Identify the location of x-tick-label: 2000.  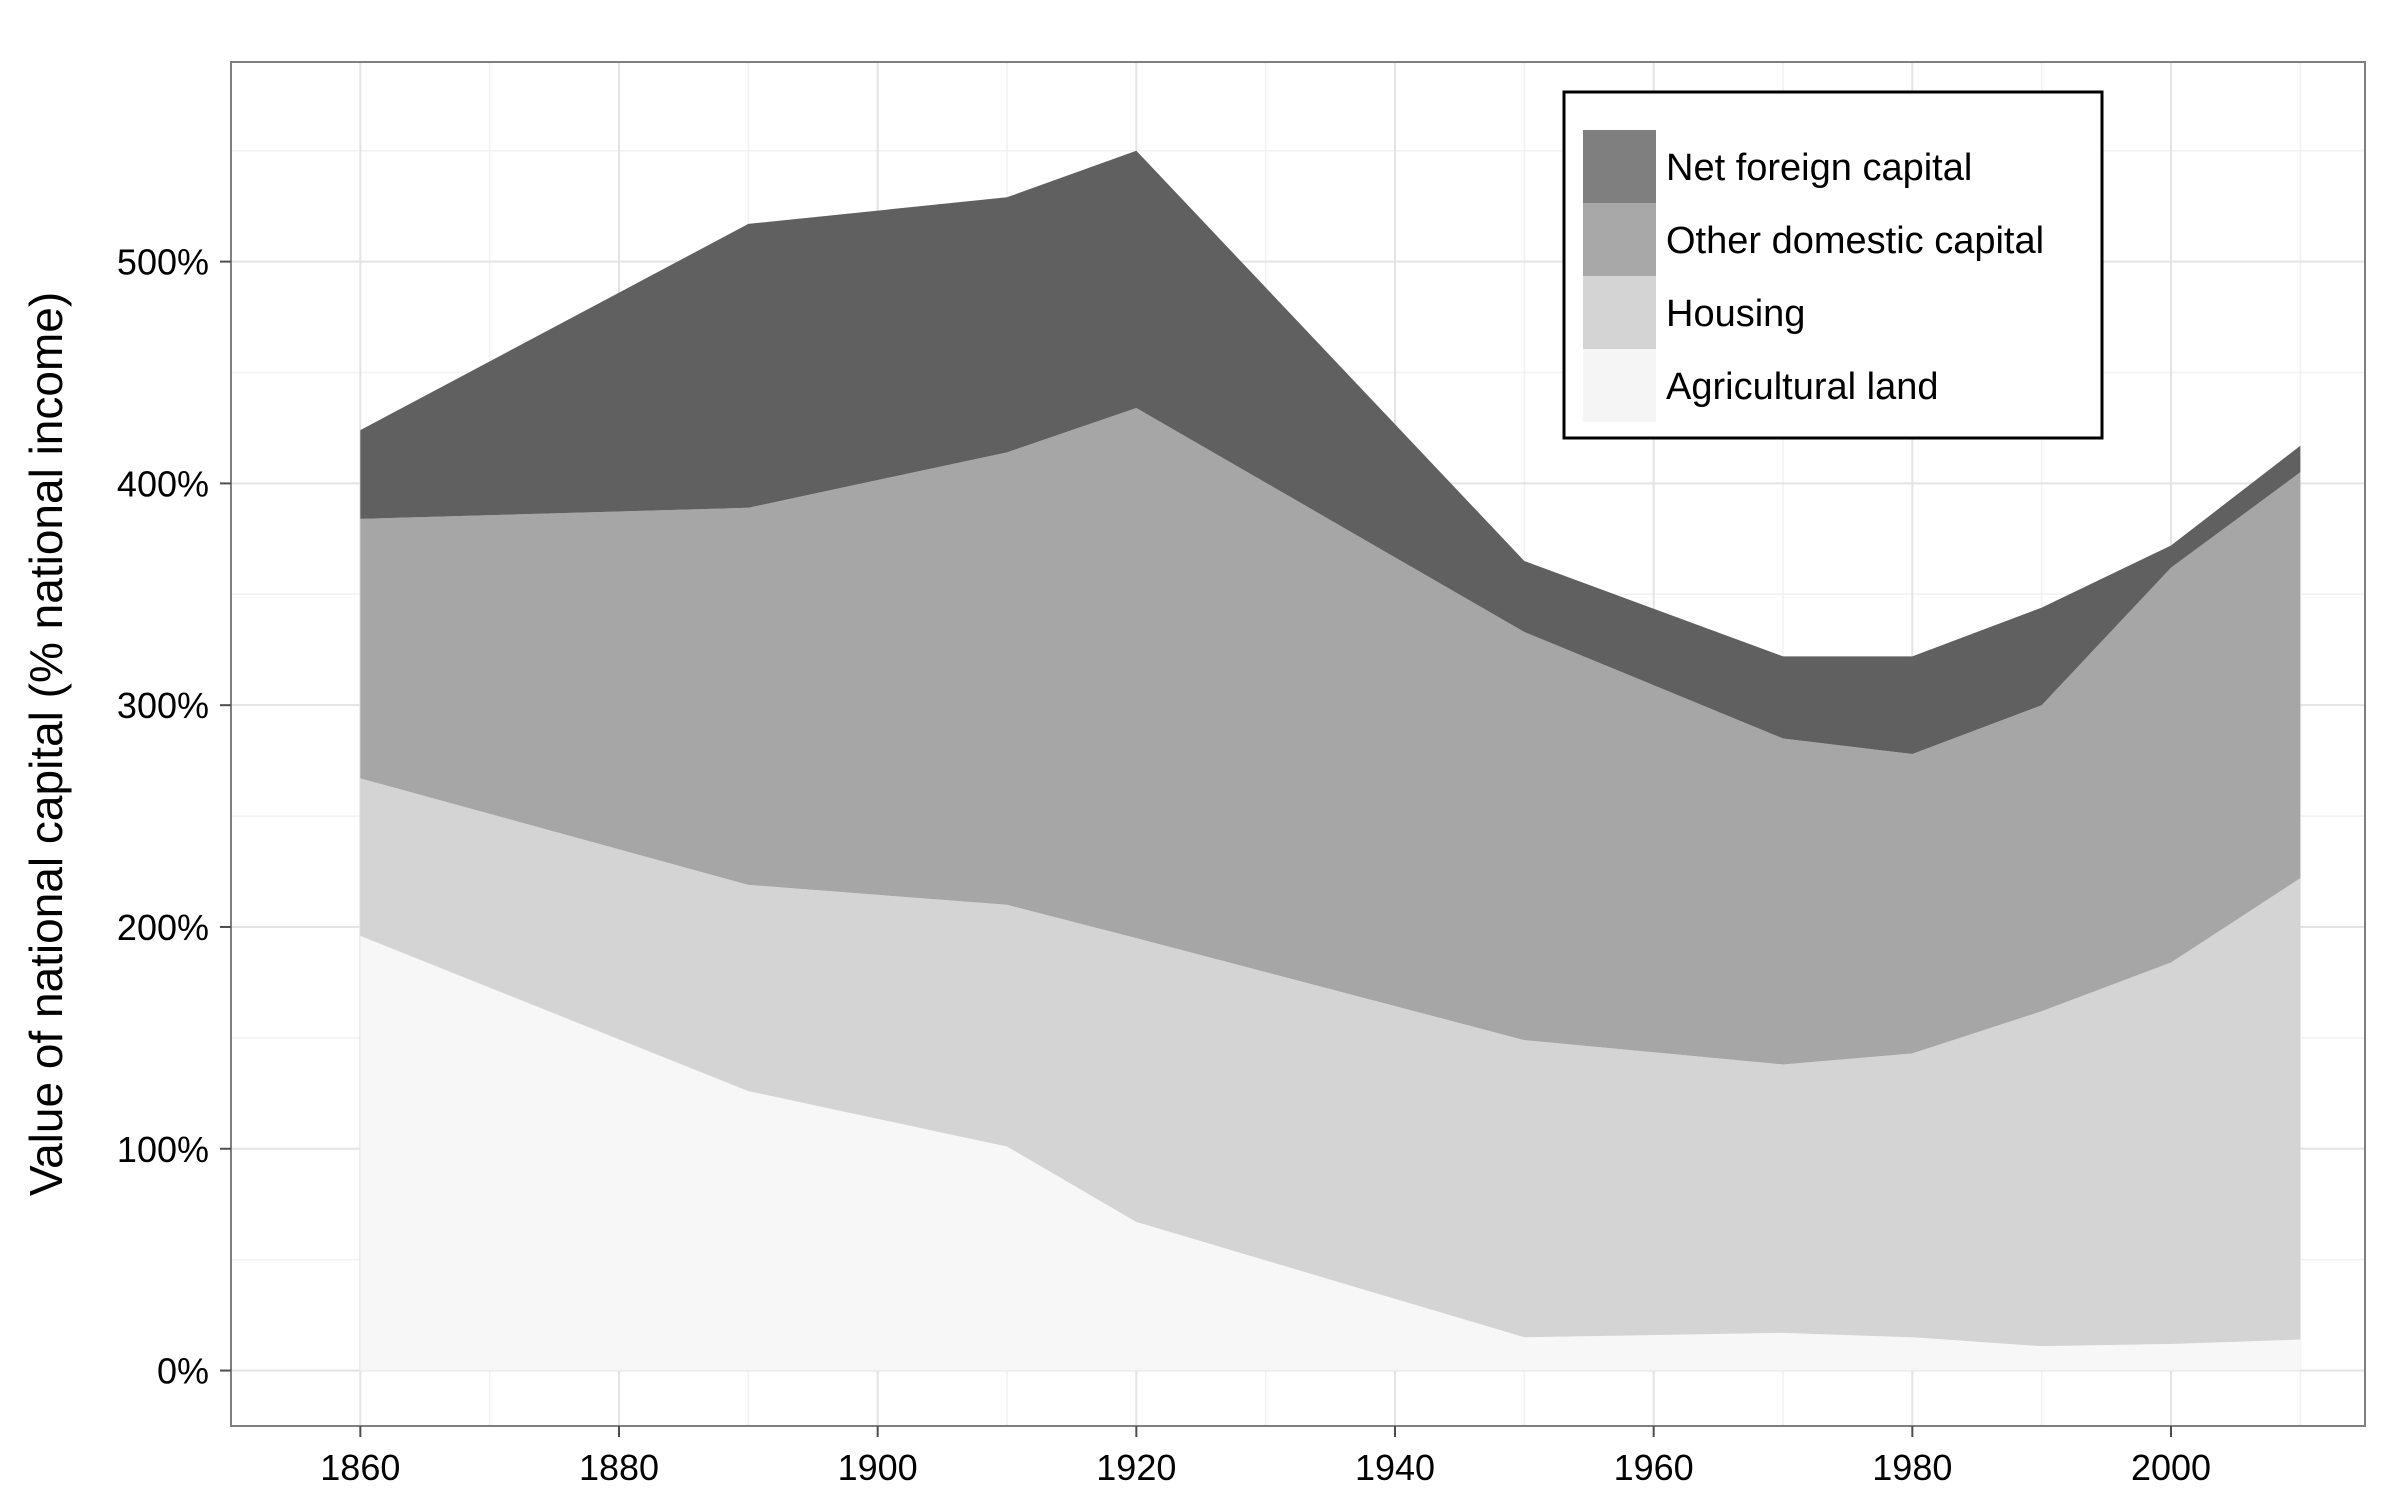
(2171, 1467).